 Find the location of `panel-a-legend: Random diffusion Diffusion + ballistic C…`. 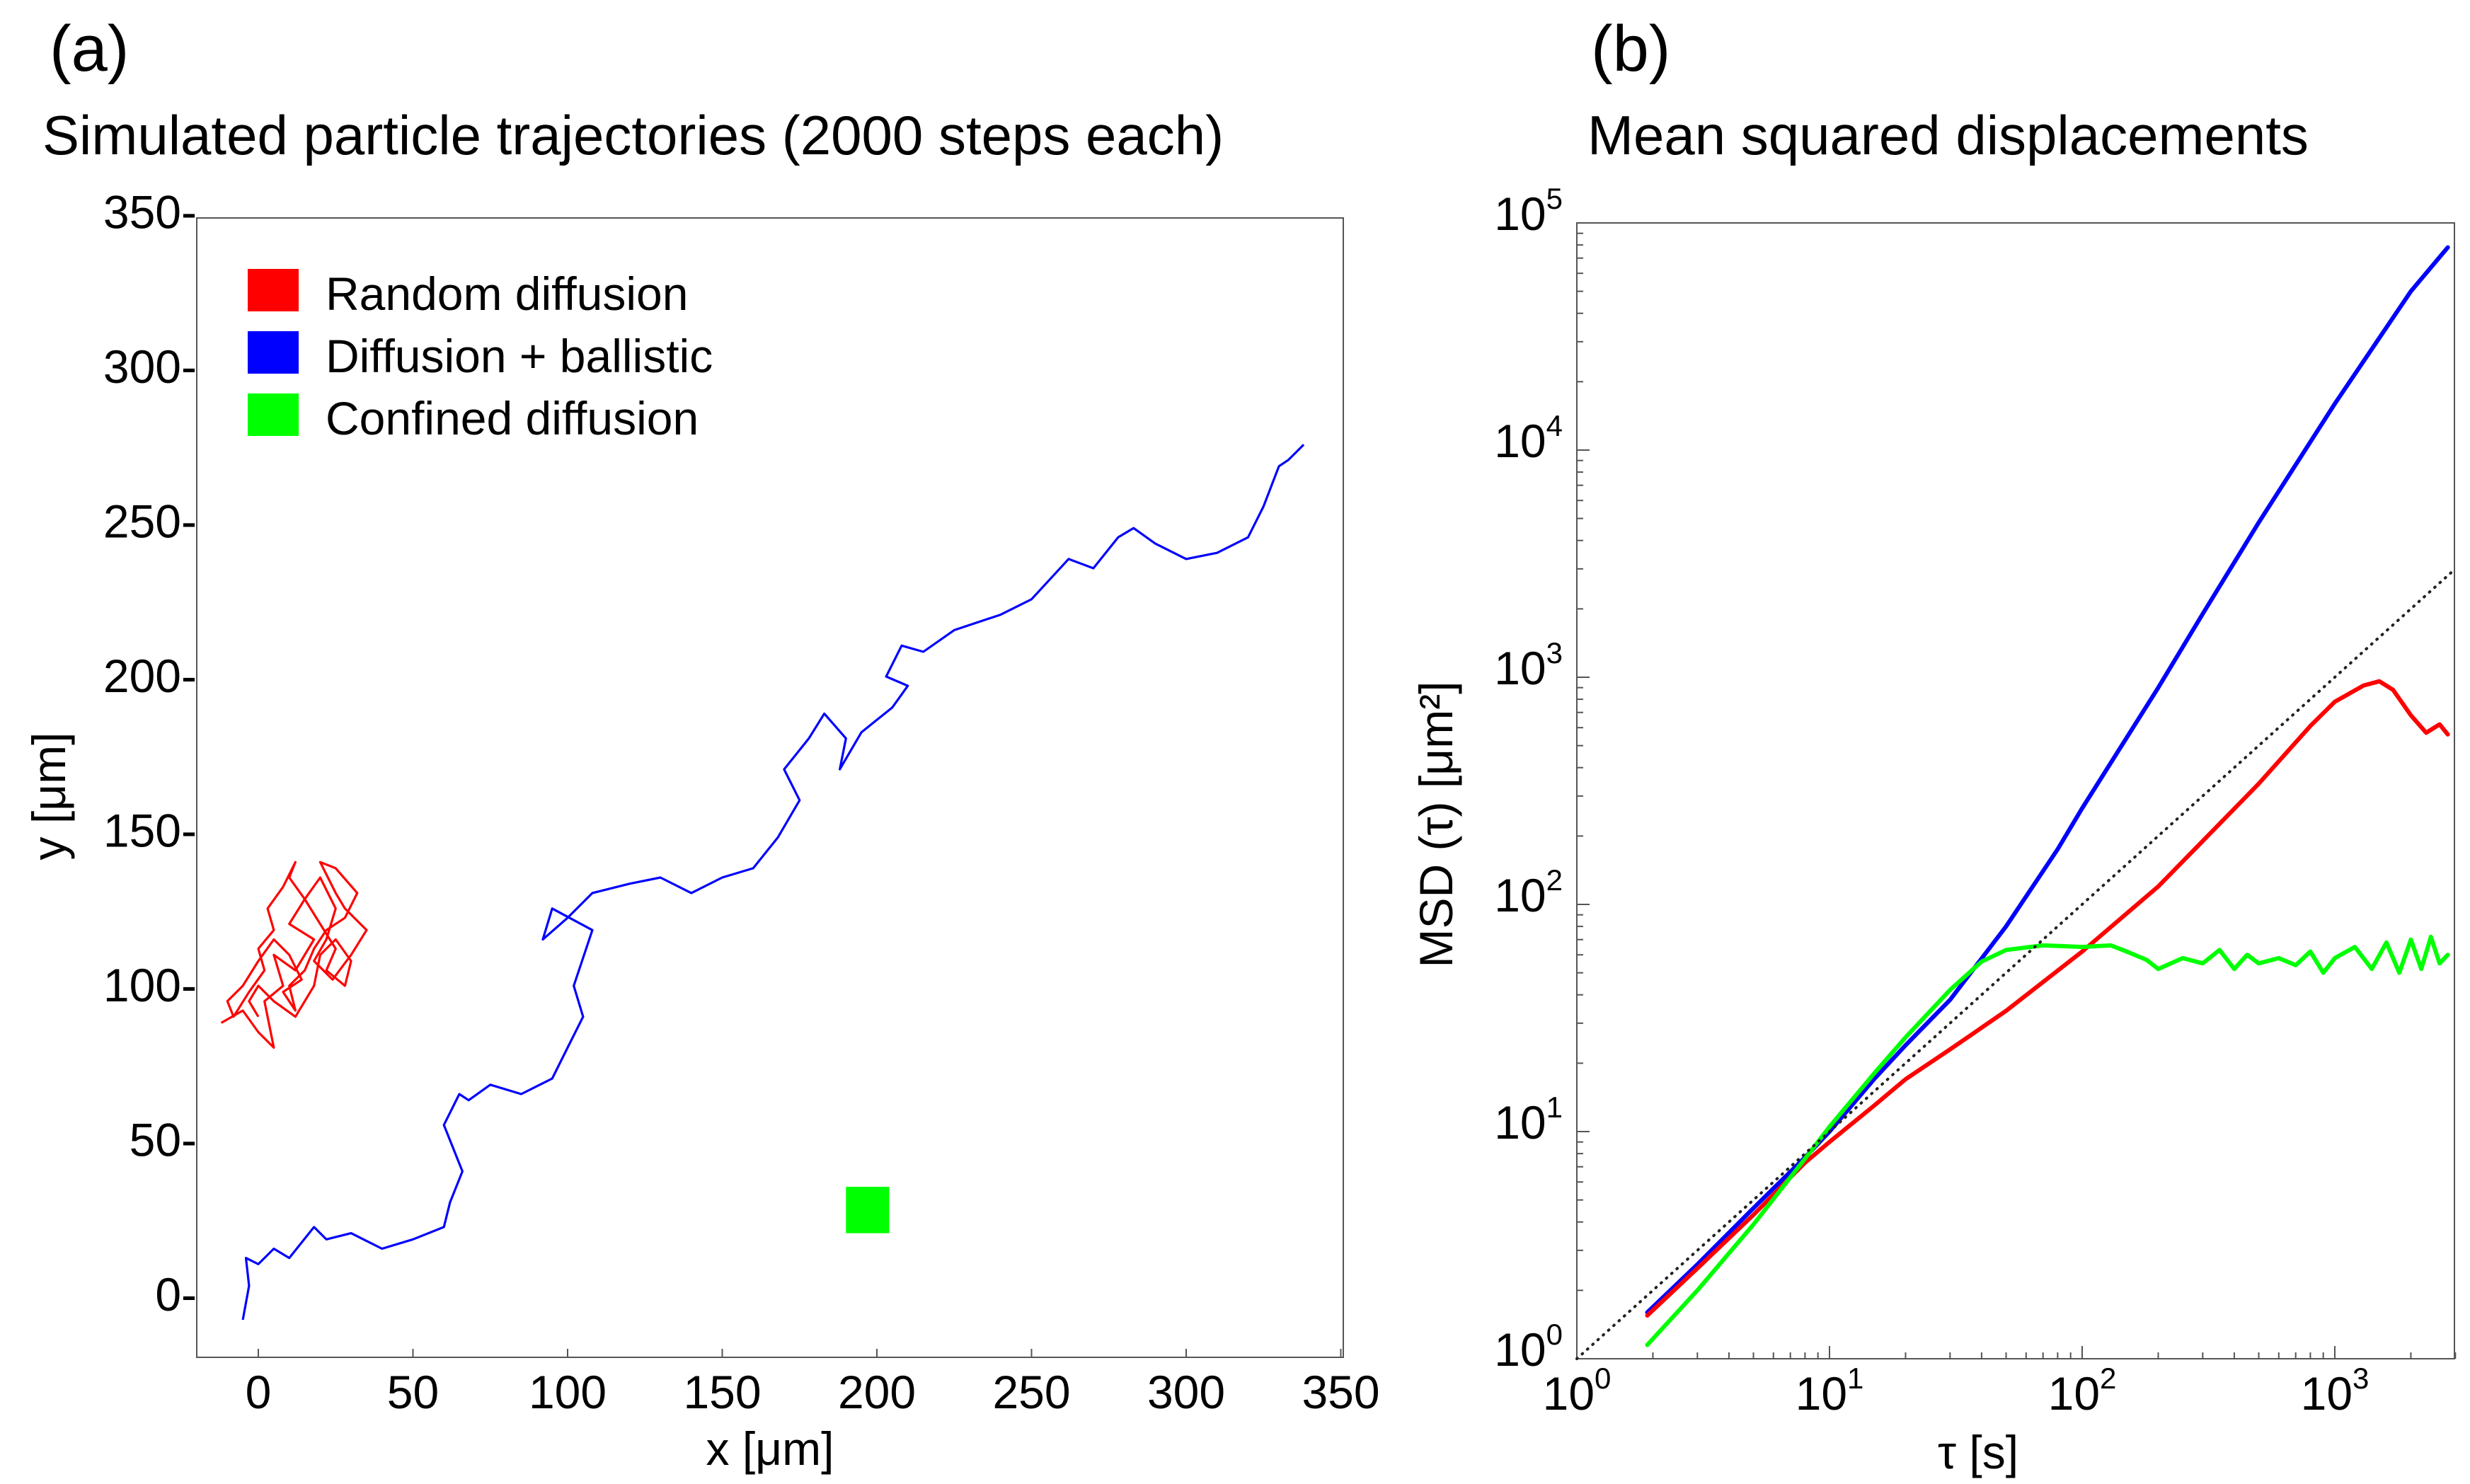

panel-a-legend: Random diffusion Diffusion + ballistic C… is located at coordinates (480, 356).